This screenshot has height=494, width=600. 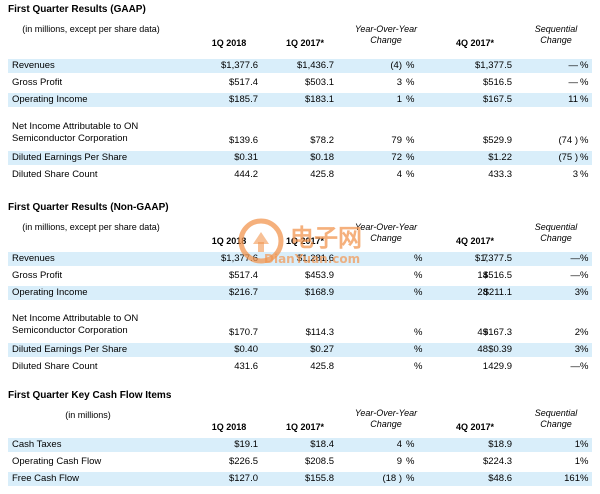 What do you see at coordinates (322, 140) in the screenshot?
I see `value-1q2017: $78.2` at bounding box center [322, 140].